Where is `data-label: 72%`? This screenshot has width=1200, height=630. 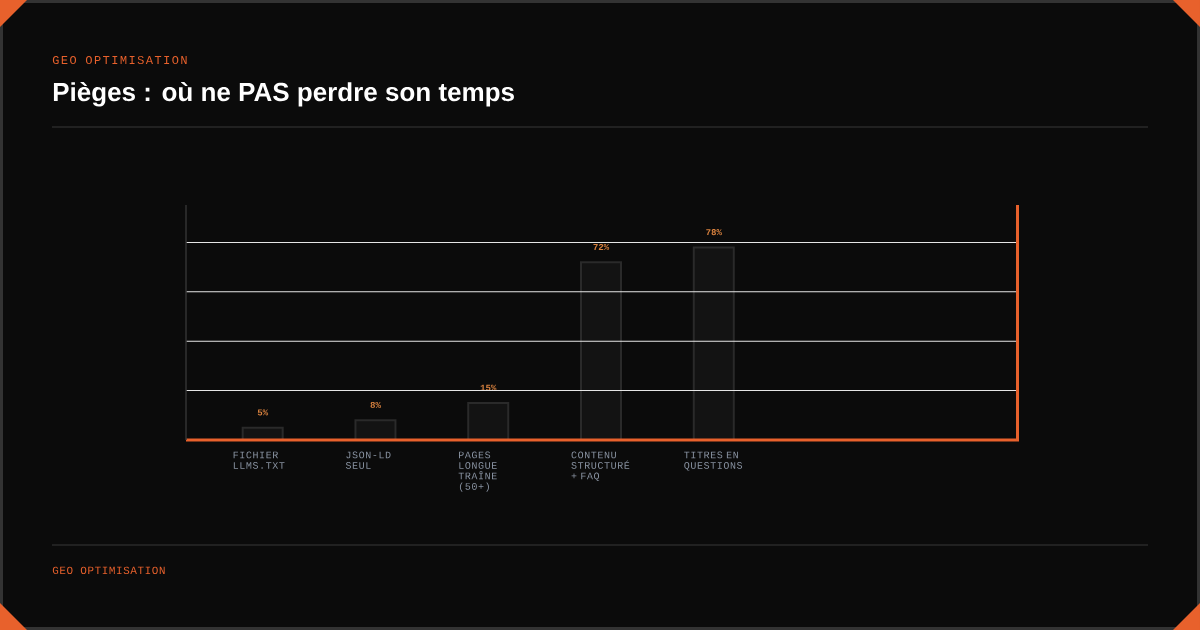 data-label: 72% is located at coordinates (601, 246).